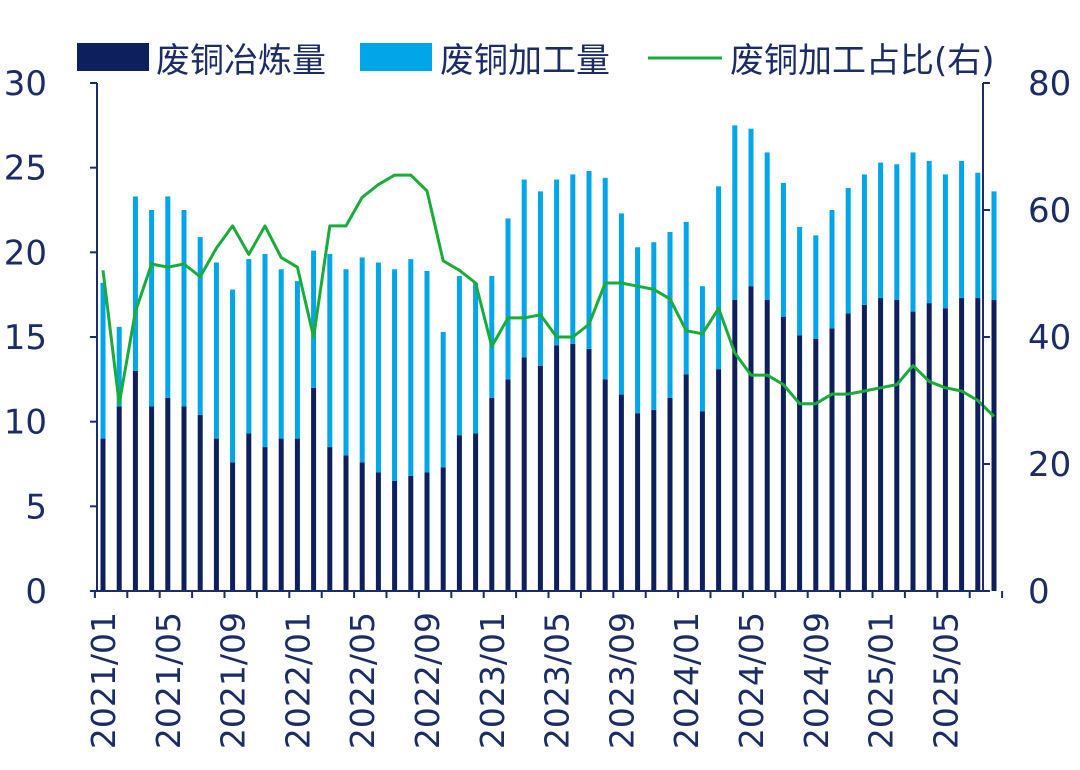  Describe the element at coordinates (751, 680) in the screenshot. I see `x-tick-label: 2024/05` at that location.